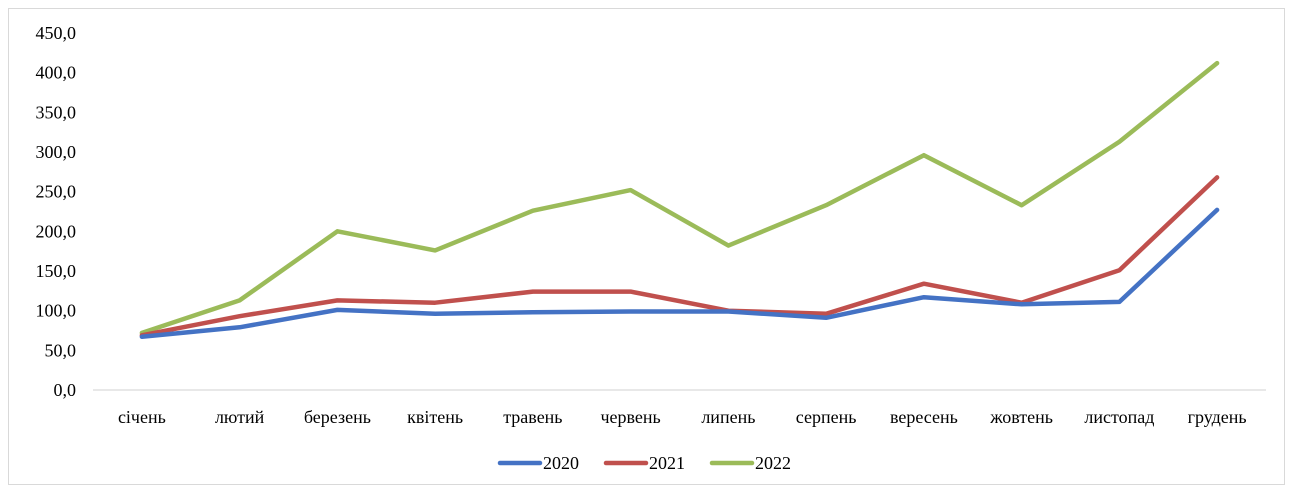 The height and width of the screenshot is (490, 1291). Describe the element at coordinates (56, 311) in the screenshot. I see `y-tick-label: 100,0` at that location.